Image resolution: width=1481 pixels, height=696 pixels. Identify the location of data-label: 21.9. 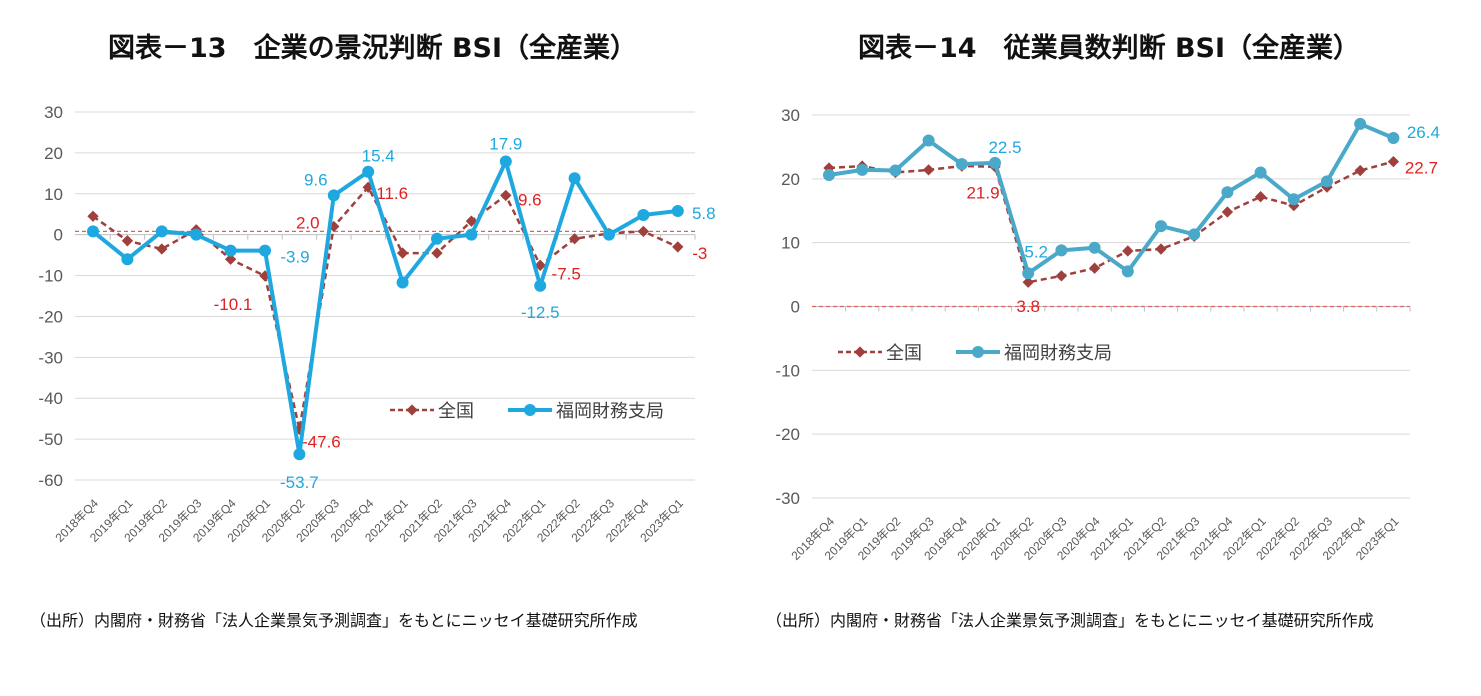
(982, 193).